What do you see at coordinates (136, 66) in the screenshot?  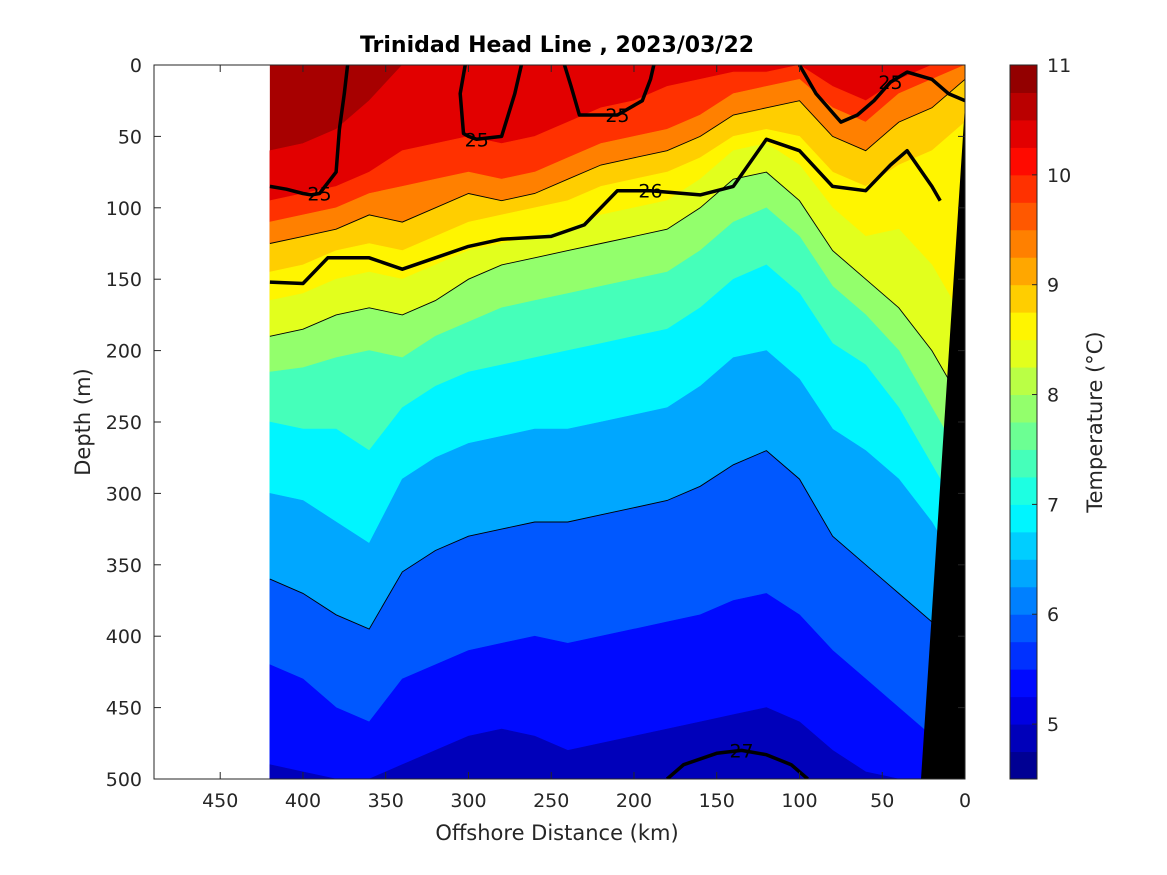 I see `y-tick-label: 0` at bounding box center [136, 66].